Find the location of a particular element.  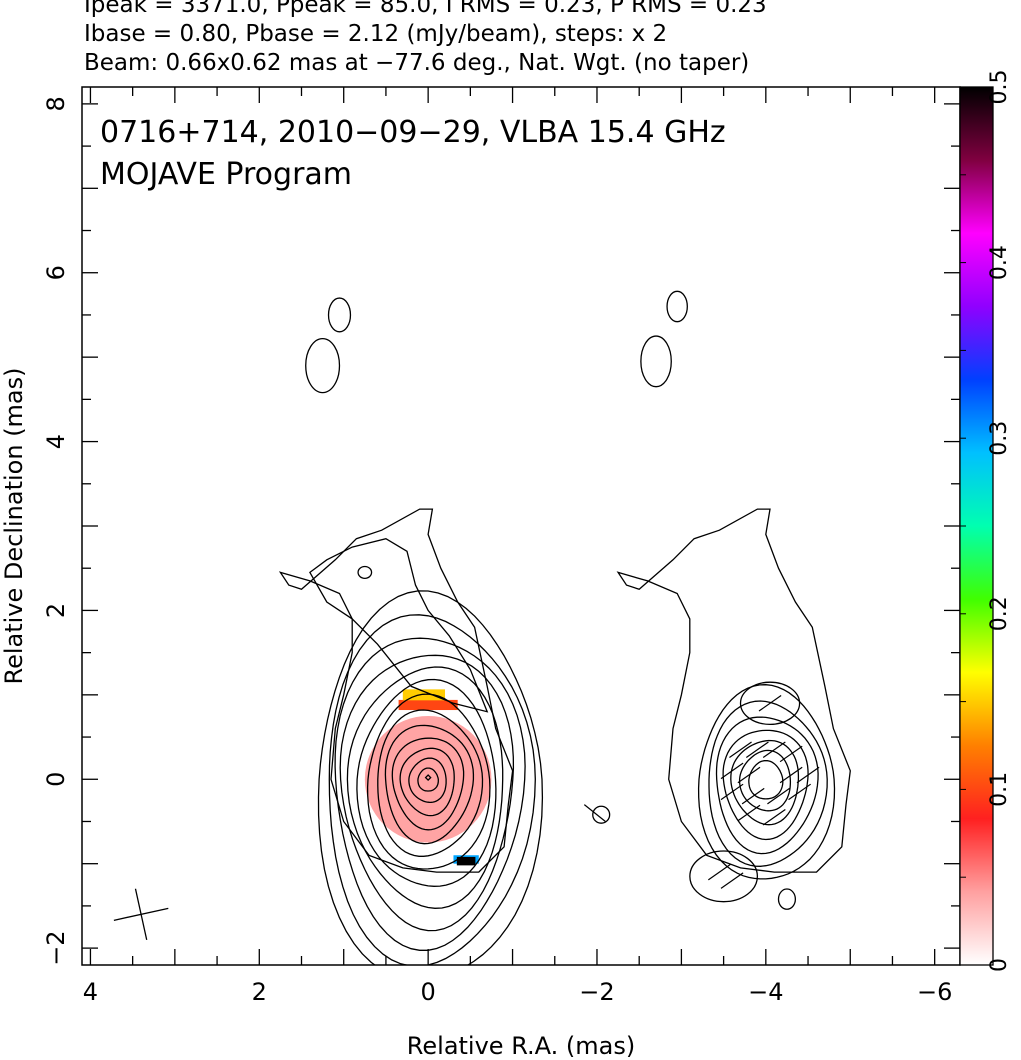

x-tick-label: −2 is located at coordinates (596, 992).